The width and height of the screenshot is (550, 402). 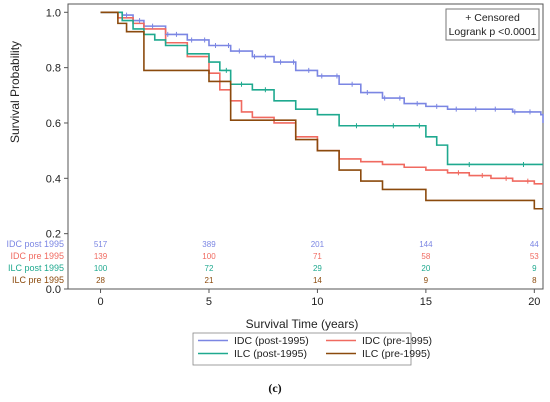 What do you see at coordinates (209, 302) in the screenshot?
I see `x-tick-label: 5` at bounding box center [209, 302].